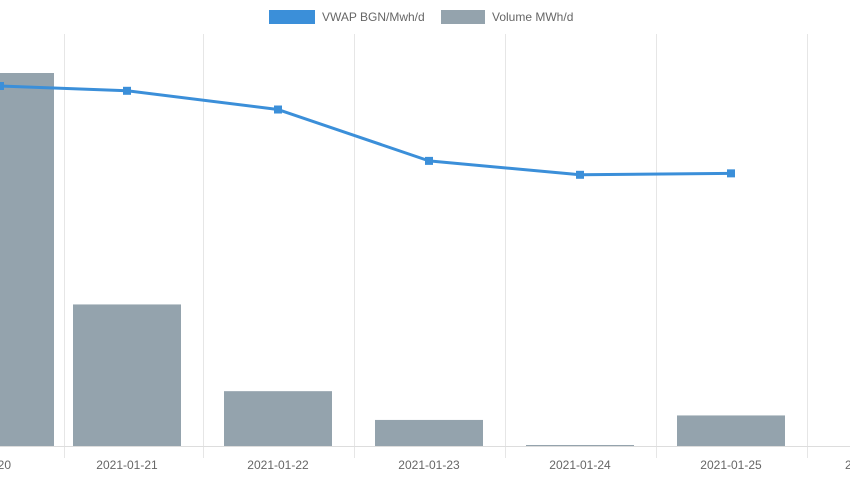  Describe the element at coordinates (580, 465) in the screenshot. I see `x-tick-label: 2021-01-24` at that location.